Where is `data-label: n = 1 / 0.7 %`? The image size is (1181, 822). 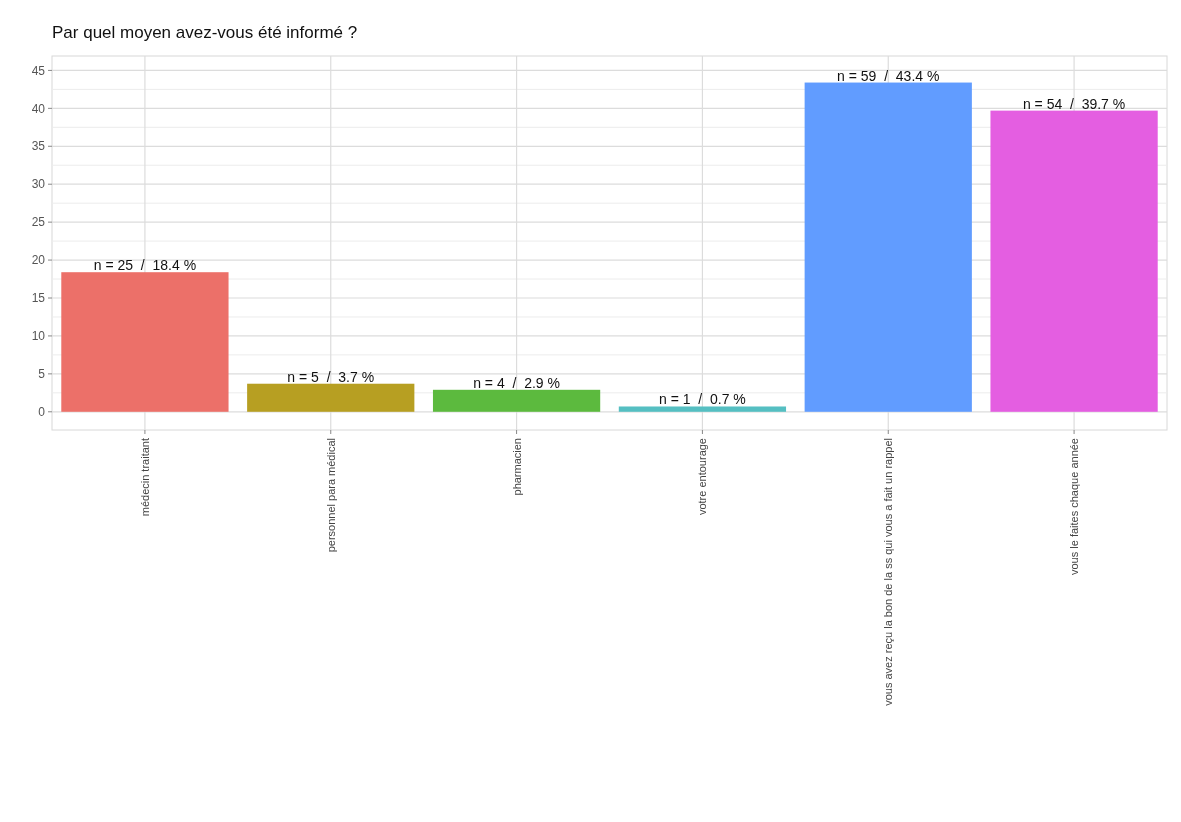 data-label: n = 1 / 0.7 % is located at coordinates (702, 399).